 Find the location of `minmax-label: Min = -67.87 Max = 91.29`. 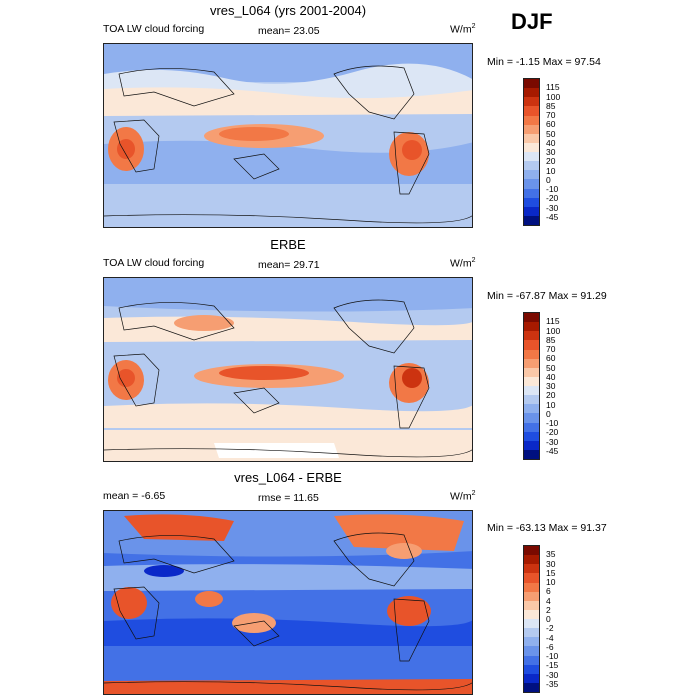

minmax-label: Min = -67.87 Max = 91.29 is located at coordinates (547, 296).